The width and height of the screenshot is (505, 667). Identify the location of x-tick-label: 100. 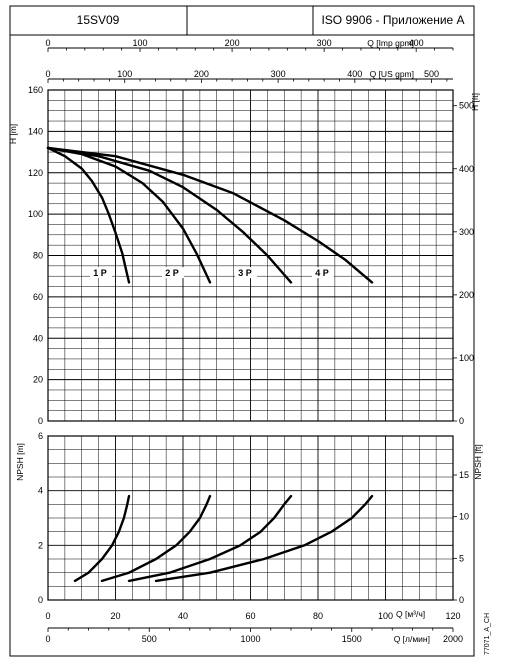
(385, 616).